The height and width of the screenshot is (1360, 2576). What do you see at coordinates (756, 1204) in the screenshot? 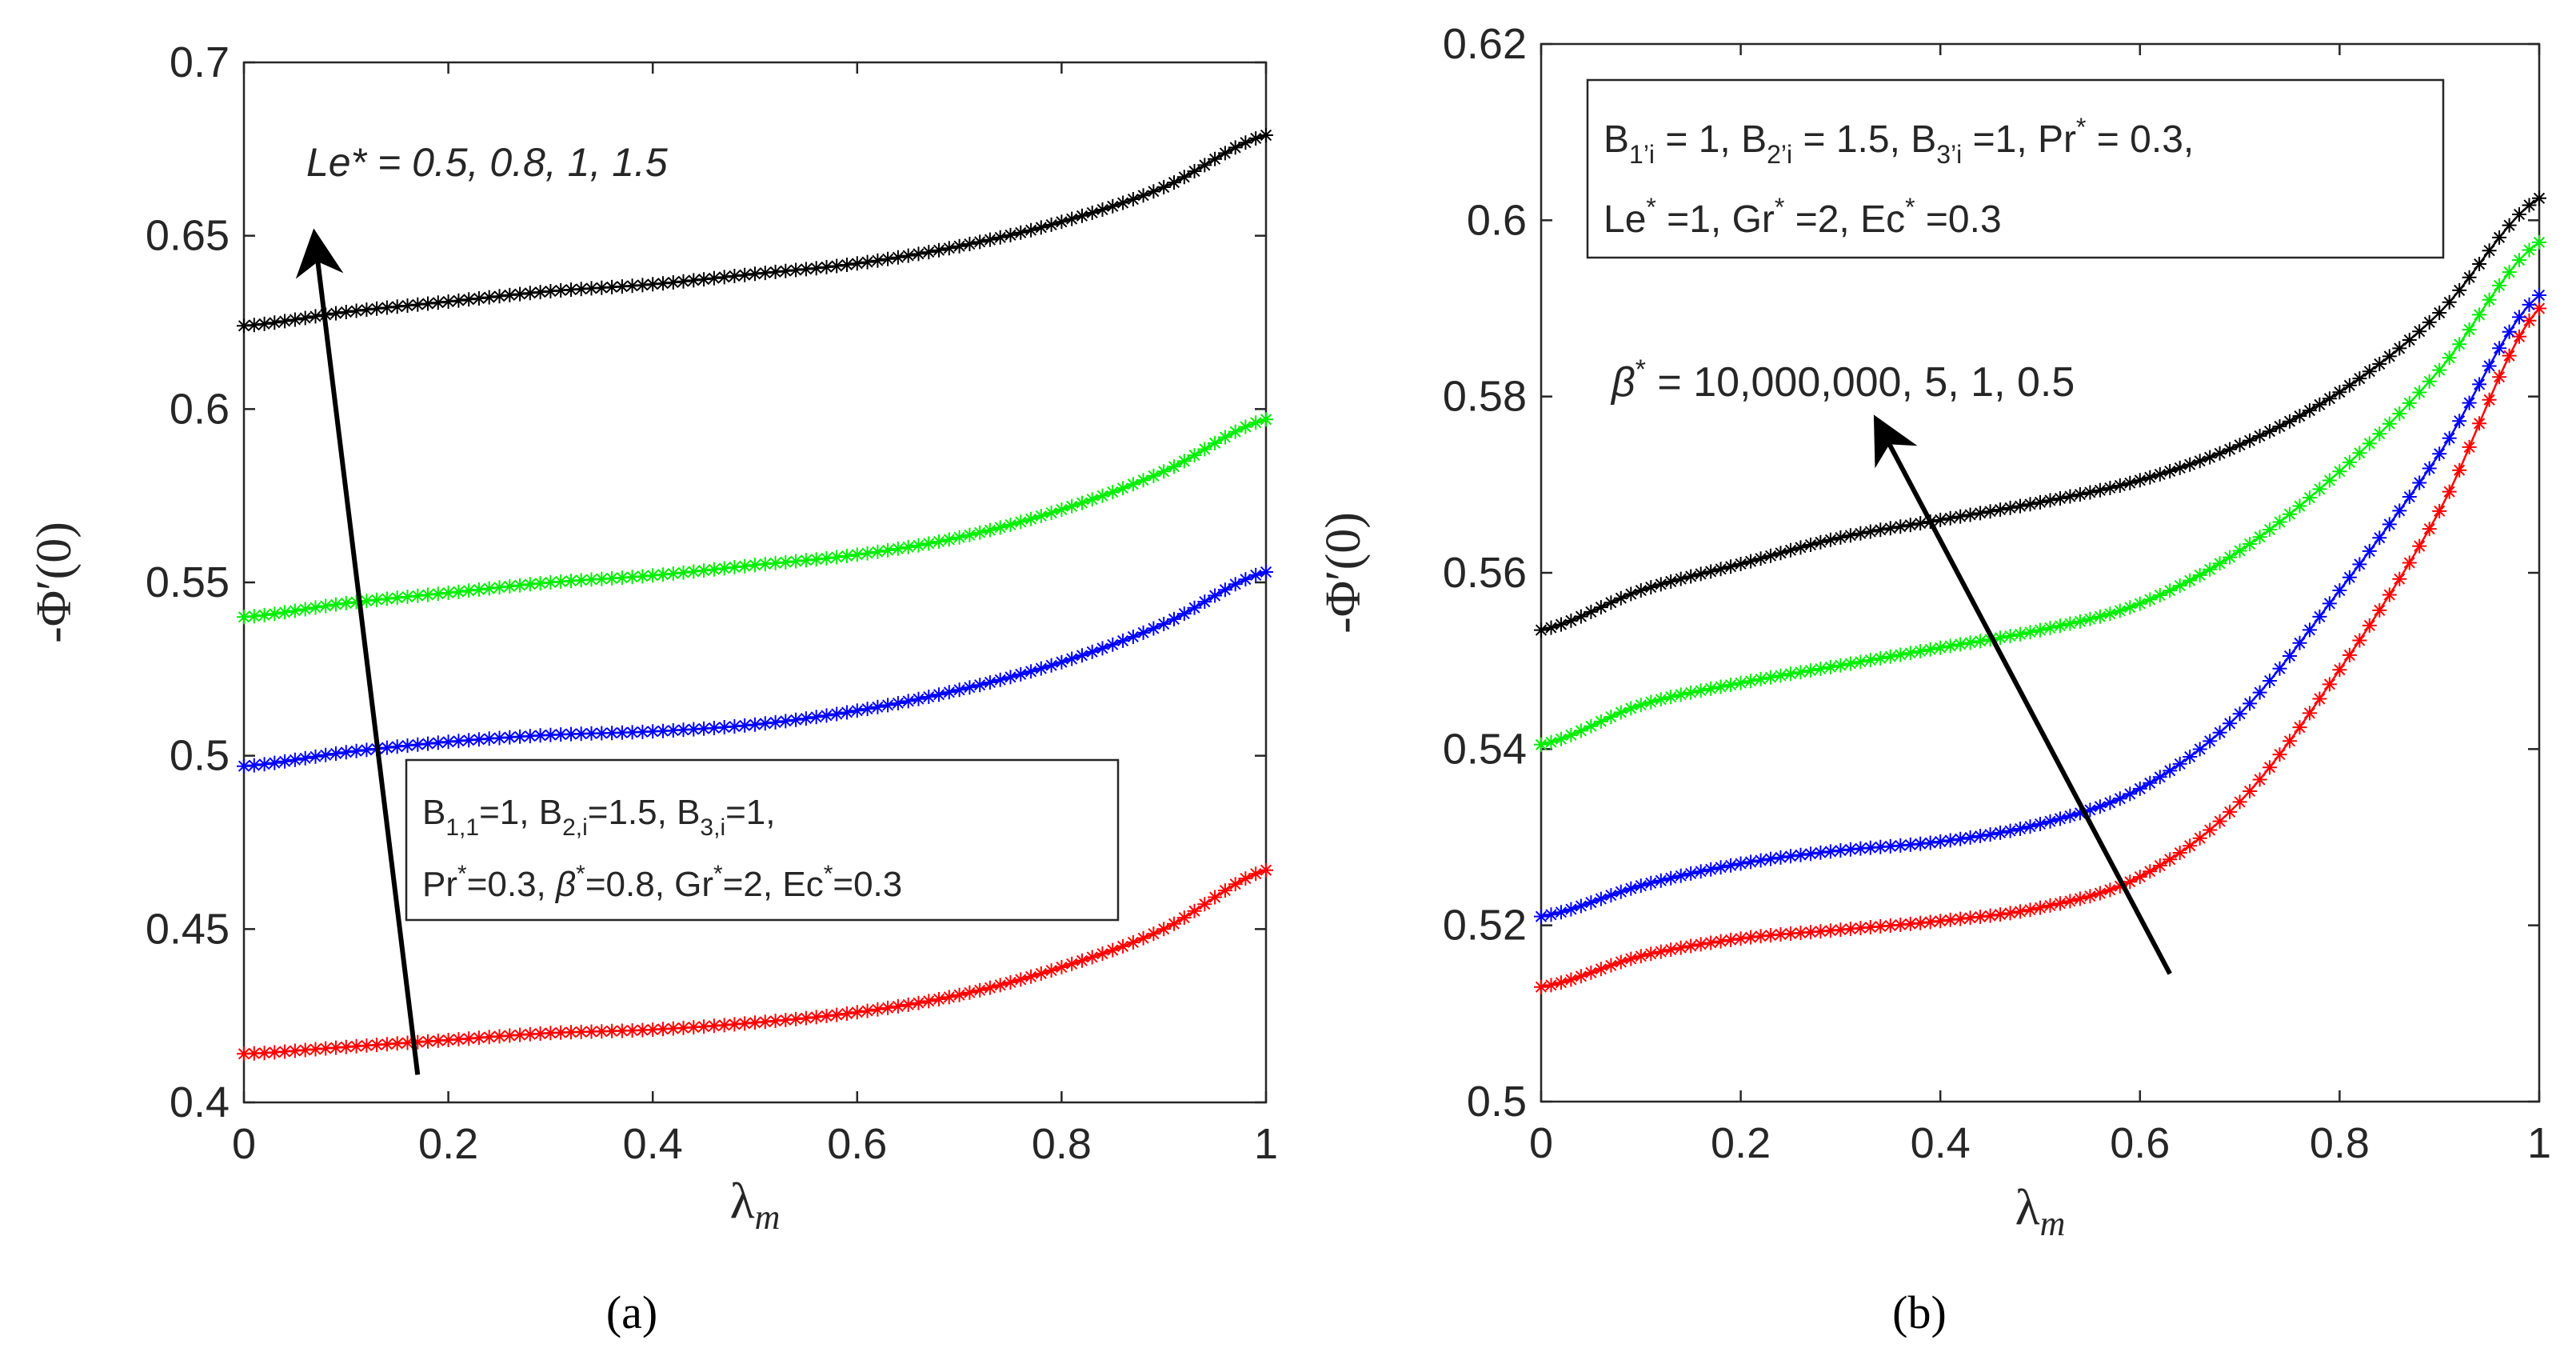
I see `panel-a-x-axis-label: λm` at bounding box center [756, 1204].